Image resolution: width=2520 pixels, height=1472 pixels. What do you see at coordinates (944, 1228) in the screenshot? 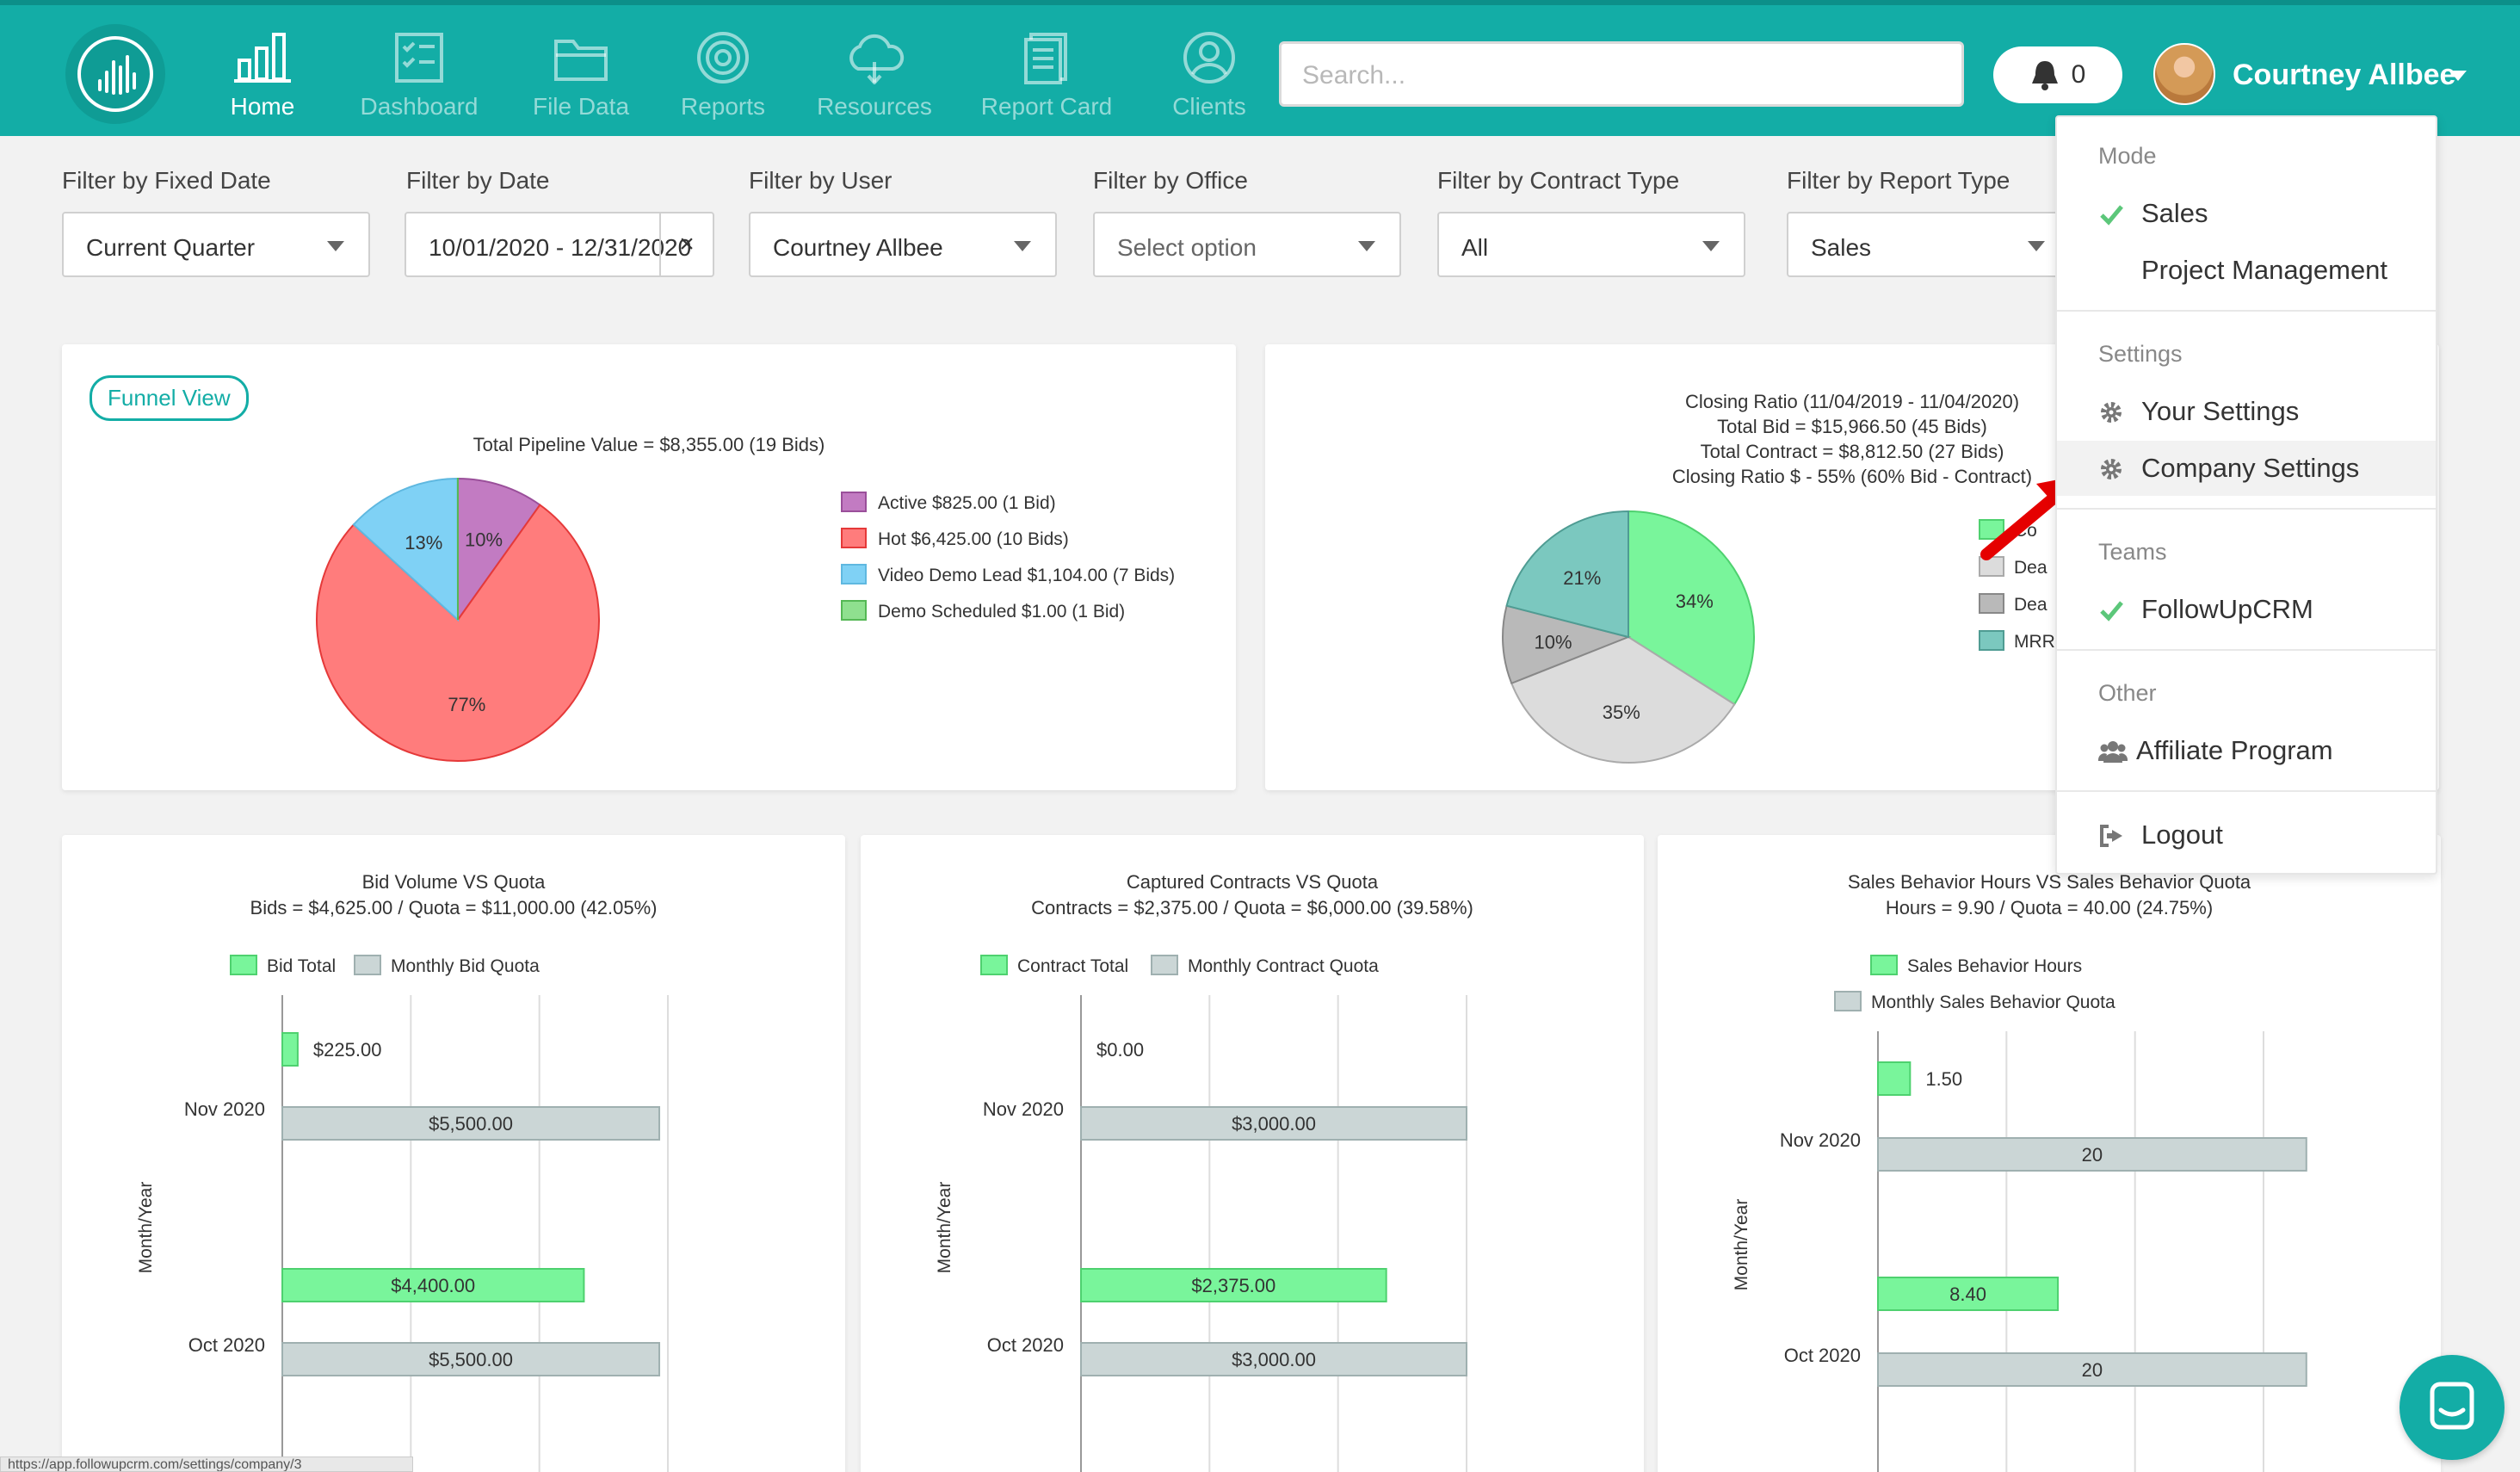
I see `y-axis-label: Month/Year` at bounding box center [944, 1228].